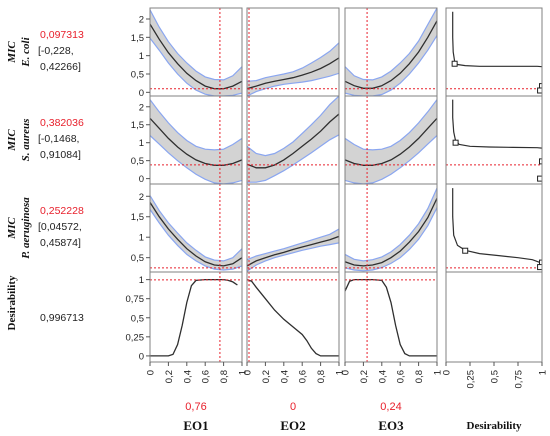  I want to click on factor-name: EO3, so click(391, 425).